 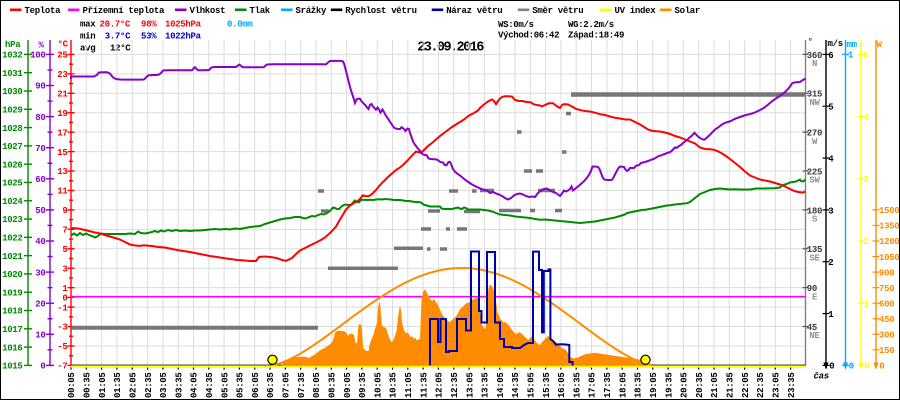 I want to click on svg-text: 1026, so click(x=12, y=165).